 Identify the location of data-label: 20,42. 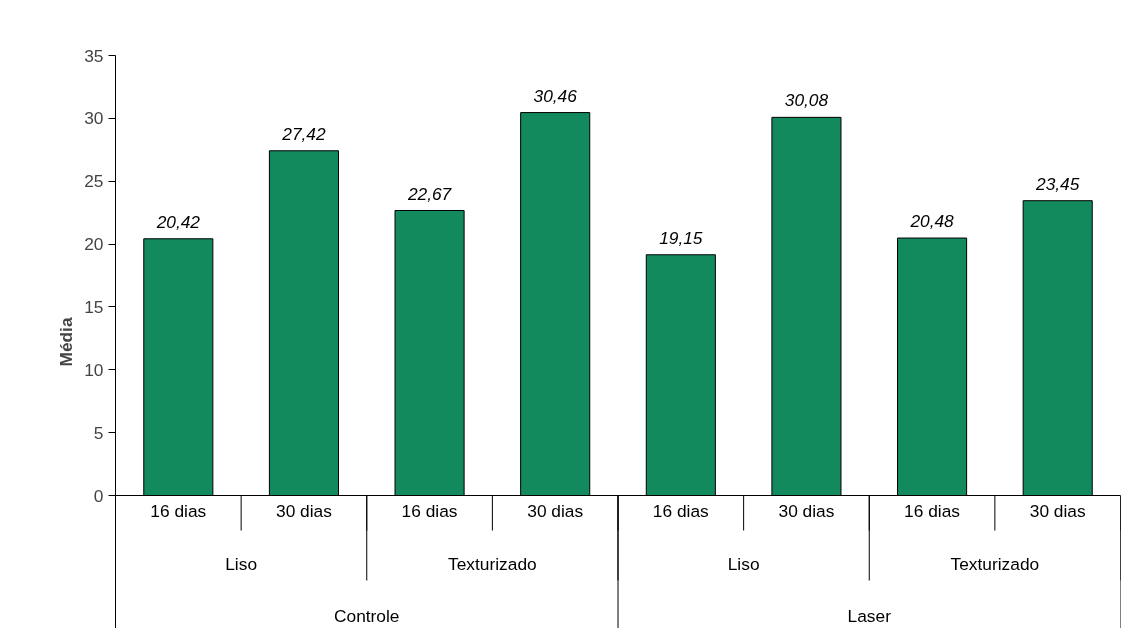
(178, 221).